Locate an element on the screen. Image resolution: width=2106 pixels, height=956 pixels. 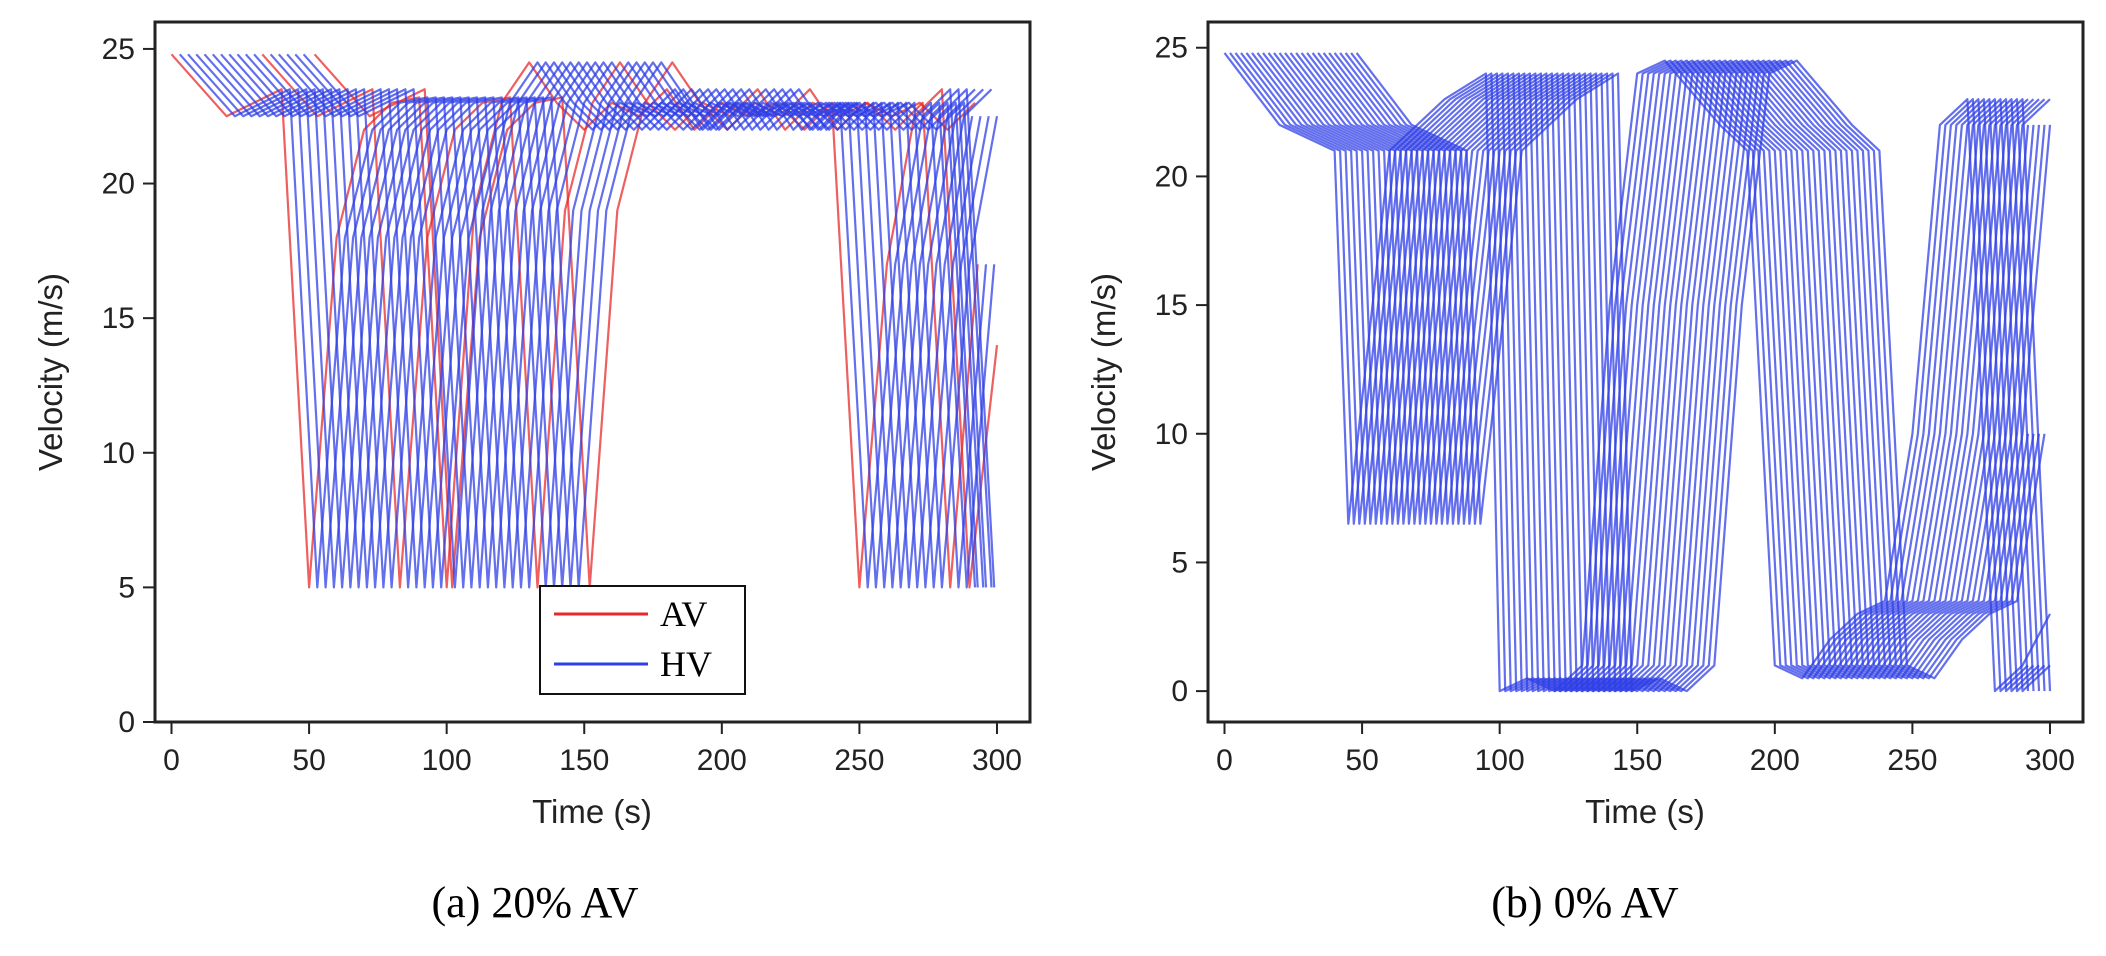
legend-label-av: AV is located at coordinates (683, 614).